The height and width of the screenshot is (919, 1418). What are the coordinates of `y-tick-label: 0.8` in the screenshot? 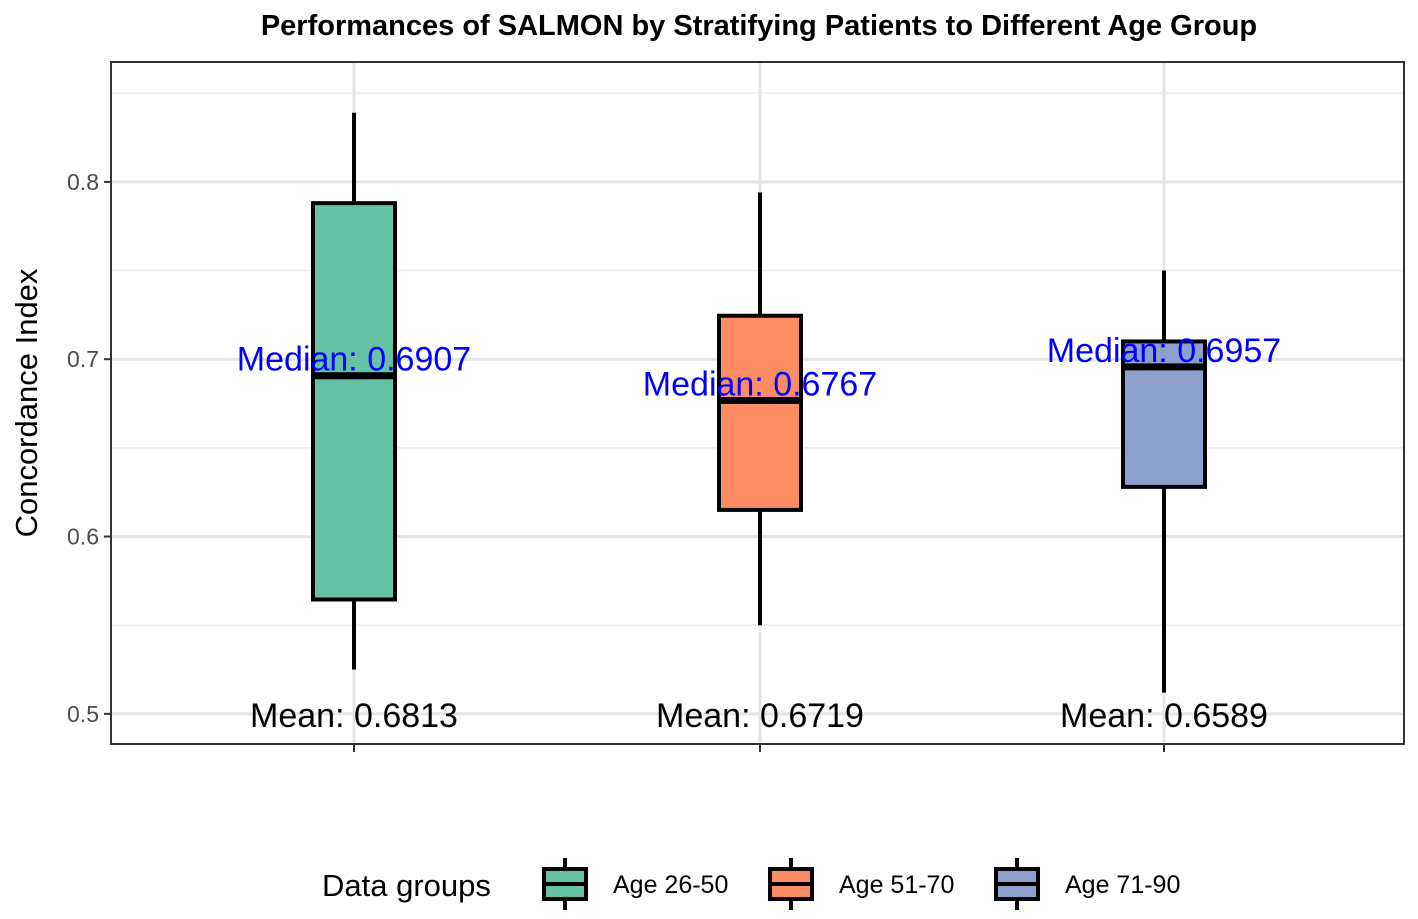 It's located at (83, 182).